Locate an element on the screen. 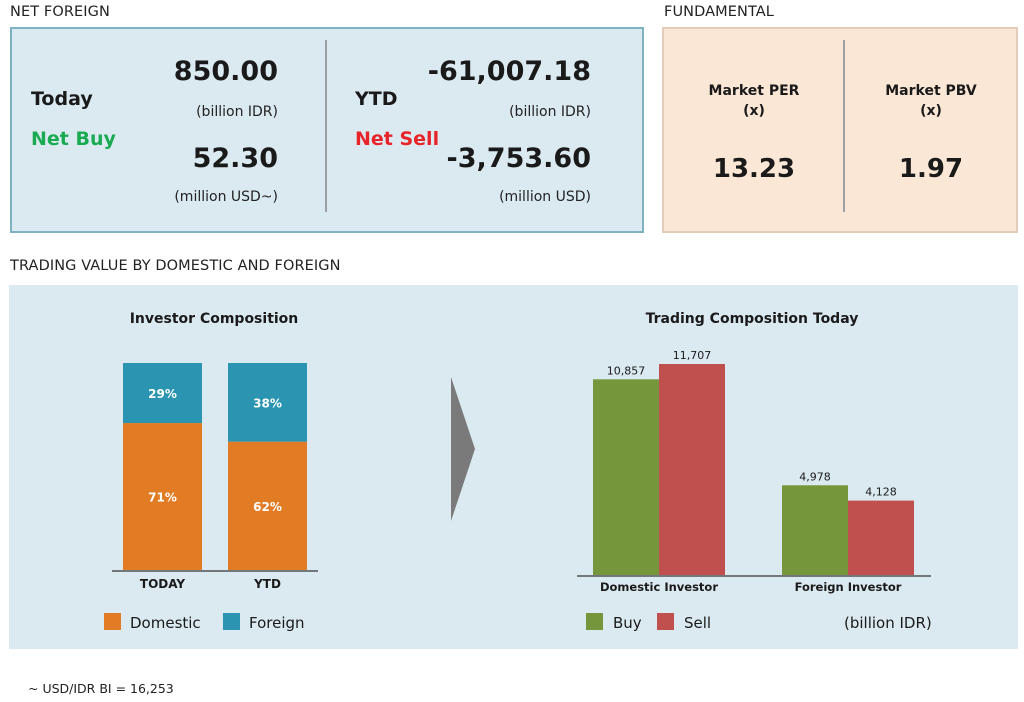  data-label-foreign-ytd: 38% is located at coordinates (267, 403).